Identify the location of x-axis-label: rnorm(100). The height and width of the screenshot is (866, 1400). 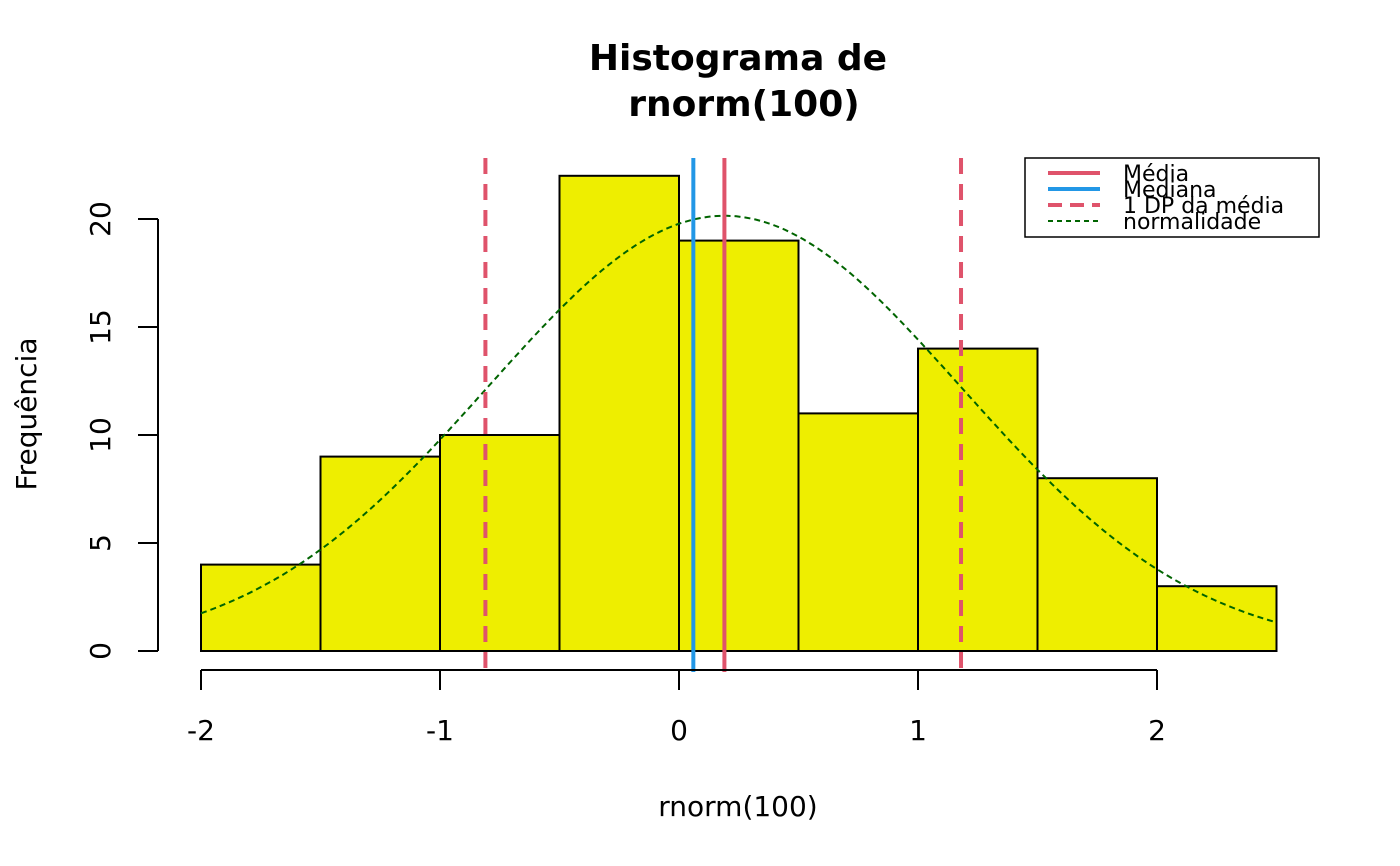
(737, 806).